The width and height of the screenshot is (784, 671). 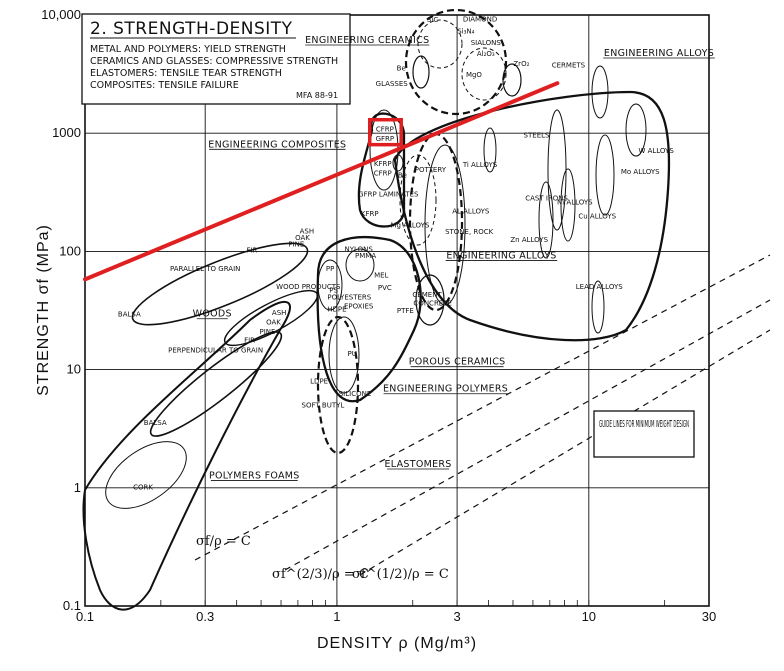 What do you see at coordinates (336, 310) in the screenshot?
I see `material-label: HDPE` at bounding box center [336, 310].